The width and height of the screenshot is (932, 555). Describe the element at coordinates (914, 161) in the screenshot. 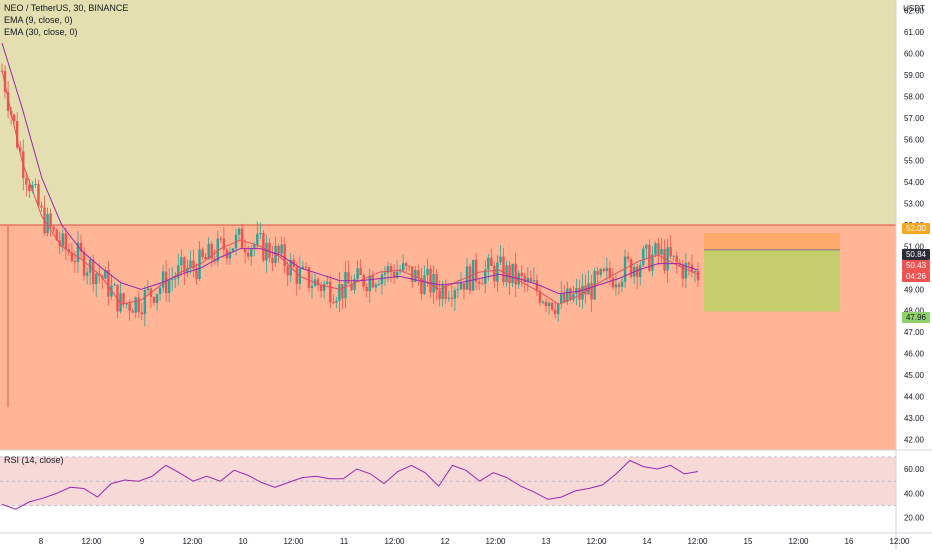

I see `price-tick-label: 55.00` at that location.